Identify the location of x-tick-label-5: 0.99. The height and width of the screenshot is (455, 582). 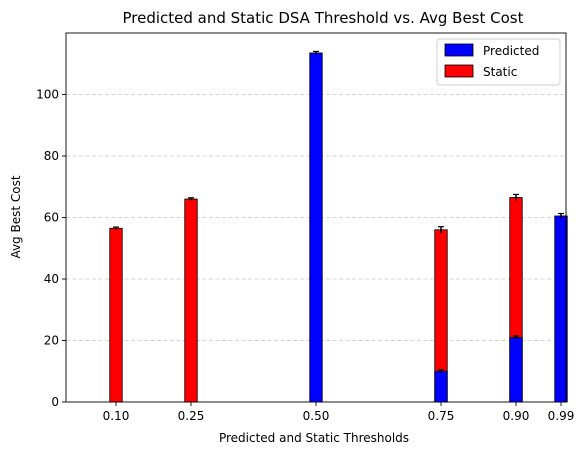
(561, 416).